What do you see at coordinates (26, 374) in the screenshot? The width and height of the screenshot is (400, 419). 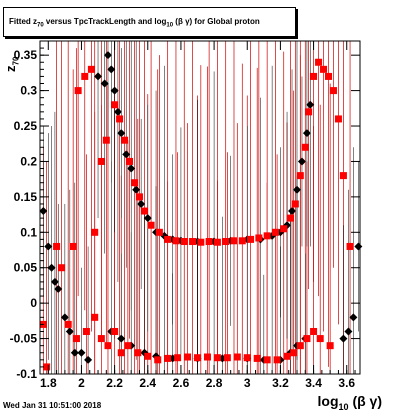 I see `y-tick-label: -0.1` at bounding box center [26, 374].